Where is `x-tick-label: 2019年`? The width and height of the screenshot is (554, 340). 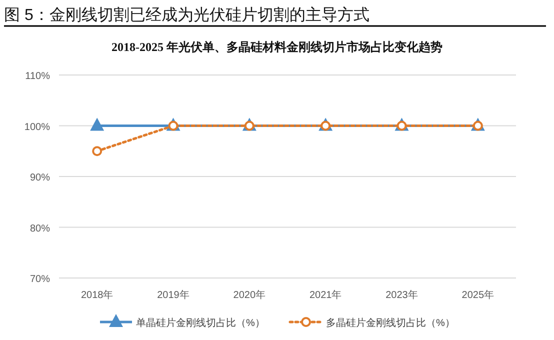
x-tick-label: 2019年 is located at coordinates (173, 295).